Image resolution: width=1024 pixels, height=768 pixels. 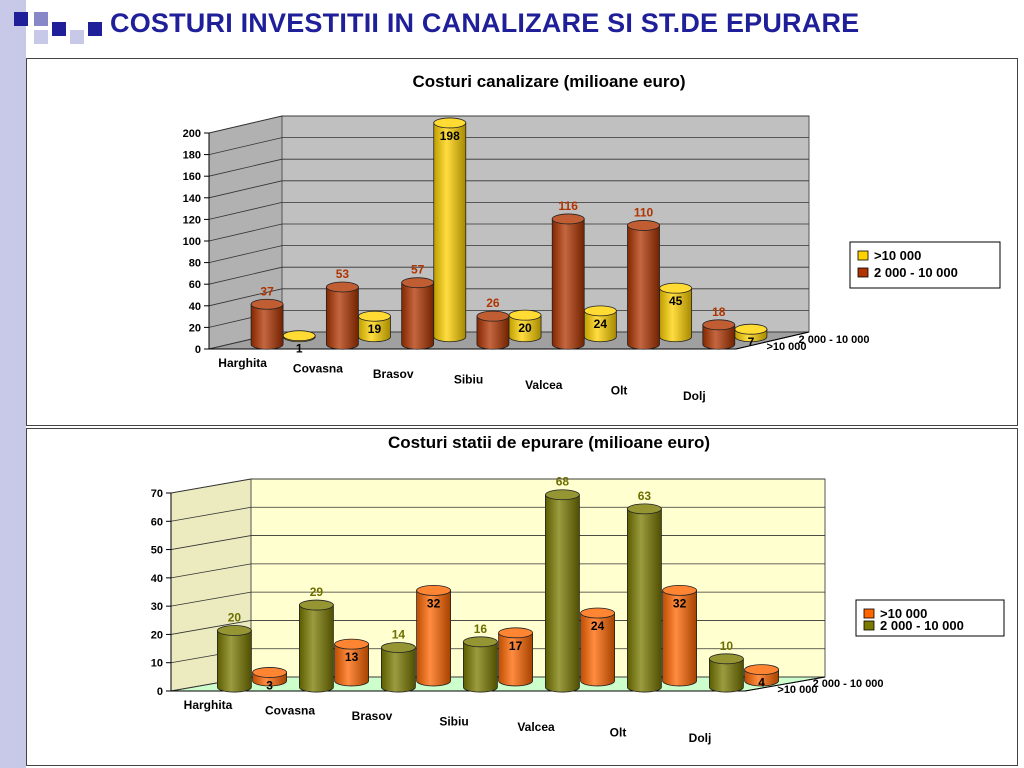 I want to click on c2-data-label: 3, so click(x=269, y=685).